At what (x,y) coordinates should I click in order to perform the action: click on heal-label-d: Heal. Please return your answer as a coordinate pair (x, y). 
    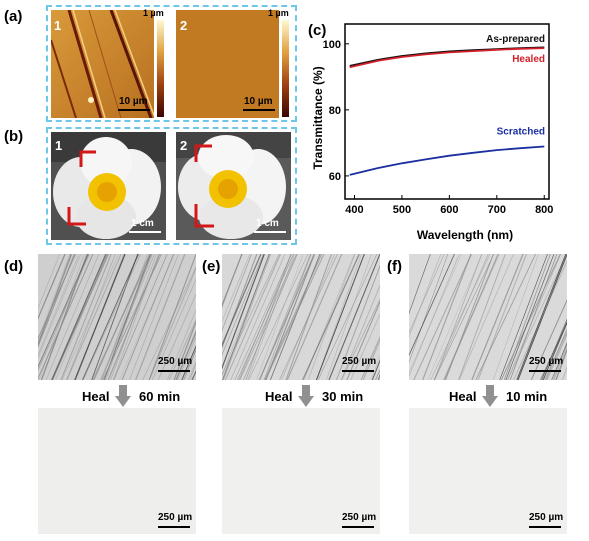
    Looking at the image, I should click on (96, 396).